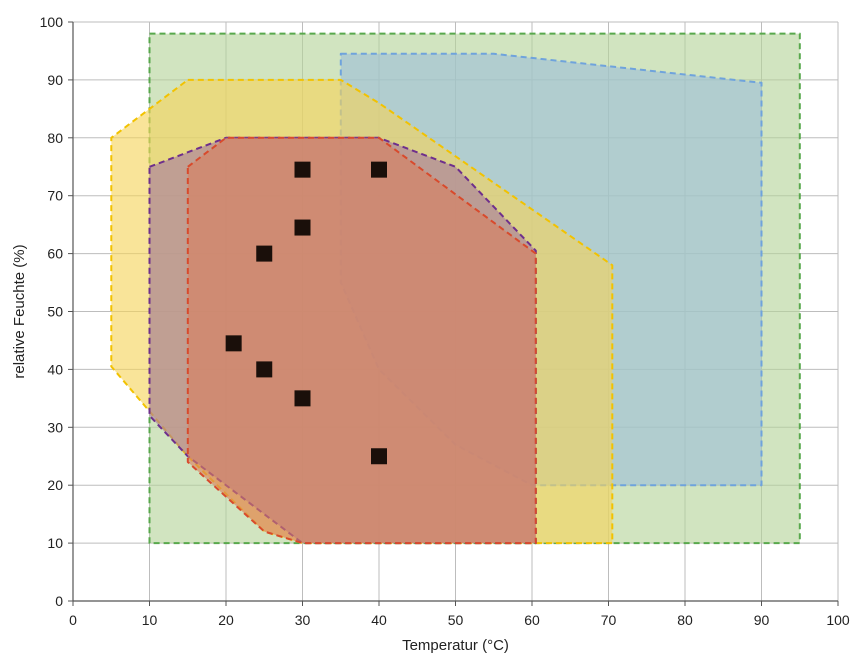 This screenshot has height=657, width=851. What do you see at coordinates (379, 620) in the screenshot?
I see `x-tick-label: 40` at bounding box center [379, 620].